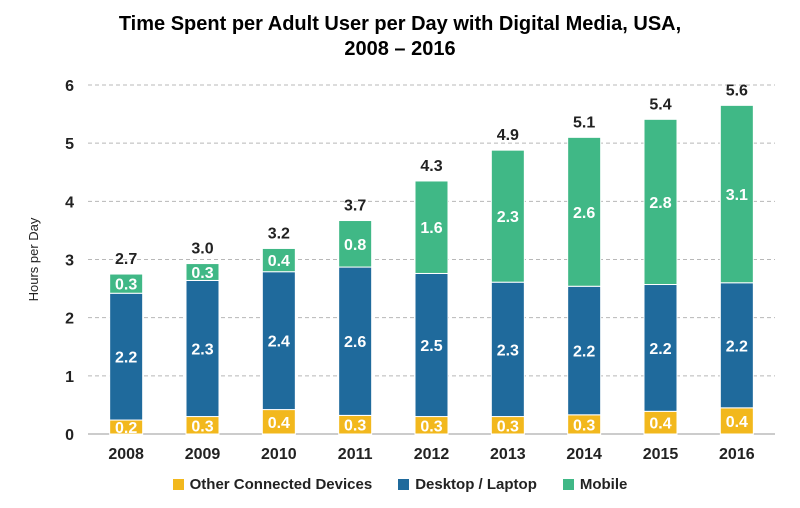 This screenshot has width=800, height=508. I want to click on y-tick-label: 4, so click(69, 202).